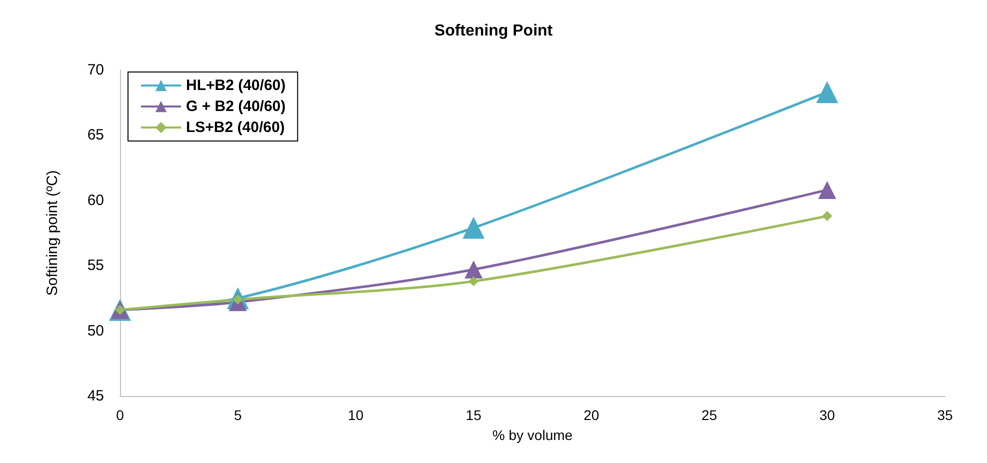  Describe the element at coordinates (236, 106) in the screenshot. I see `legend-label: G + B2 (40/60)` at that location.